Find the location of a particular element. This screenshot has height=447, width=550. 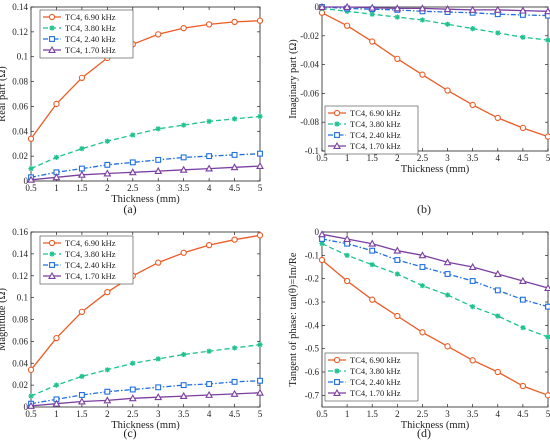

y-tick-label: -0.06 is located at coordinates (309, 93).